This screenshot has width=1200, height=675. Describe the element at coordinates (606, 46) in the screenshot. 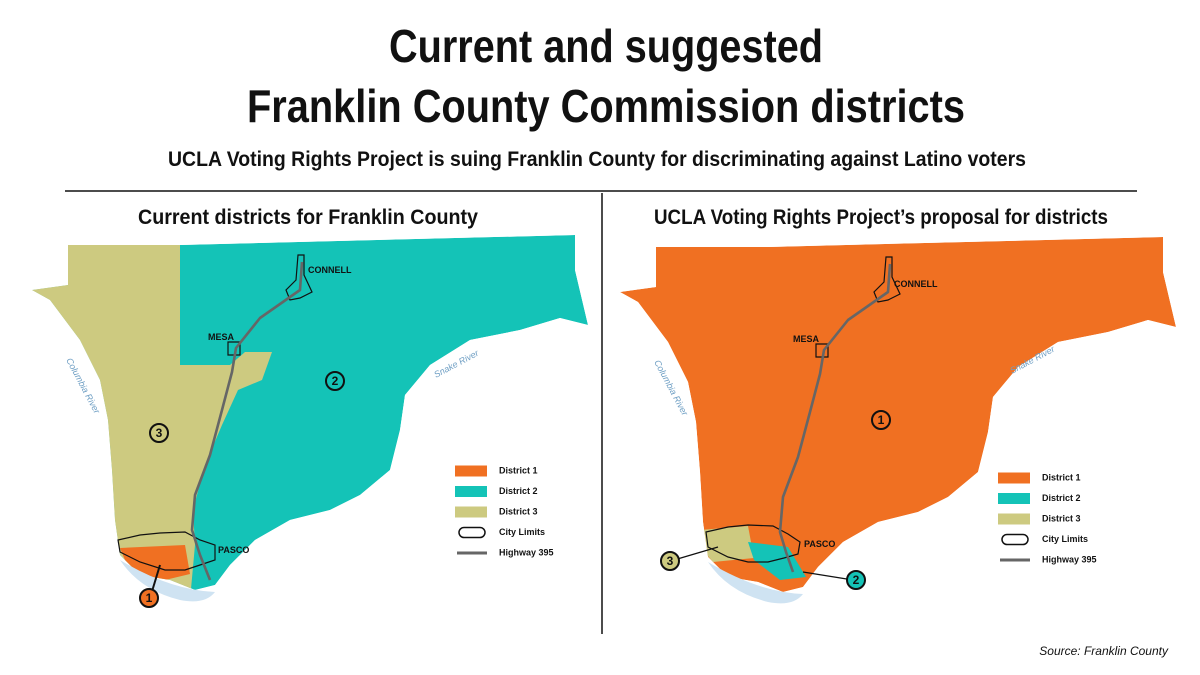

I see `title-line: Current and suggested` at that location.